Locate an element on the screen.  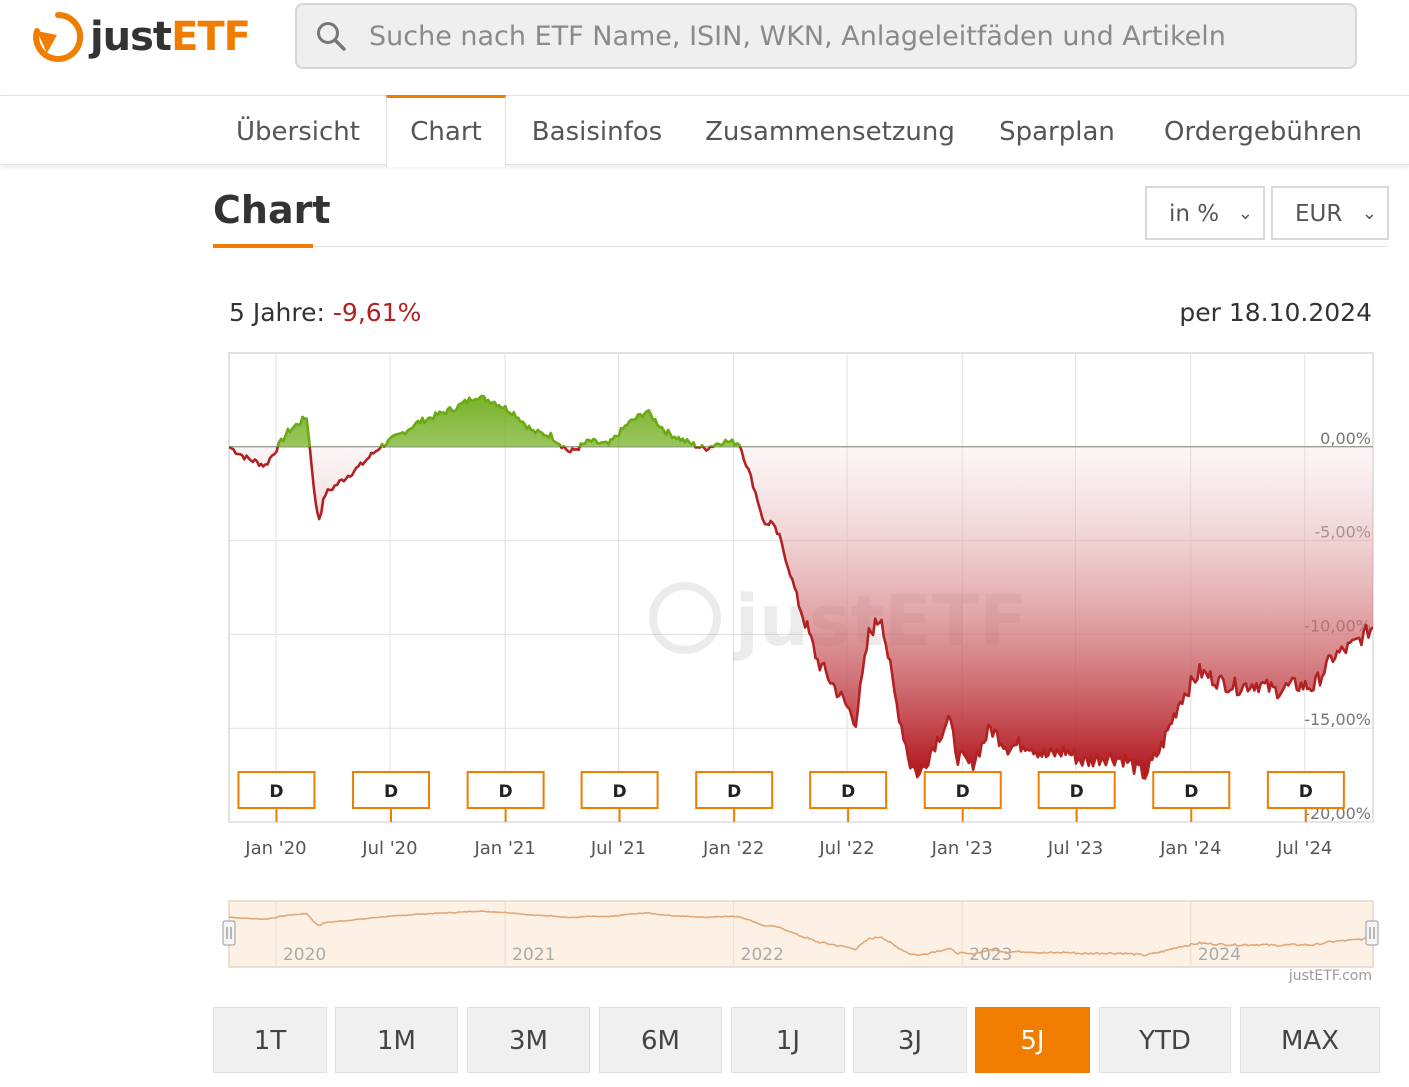
justetf-logo: justETF is located at coordinates (140, 37).